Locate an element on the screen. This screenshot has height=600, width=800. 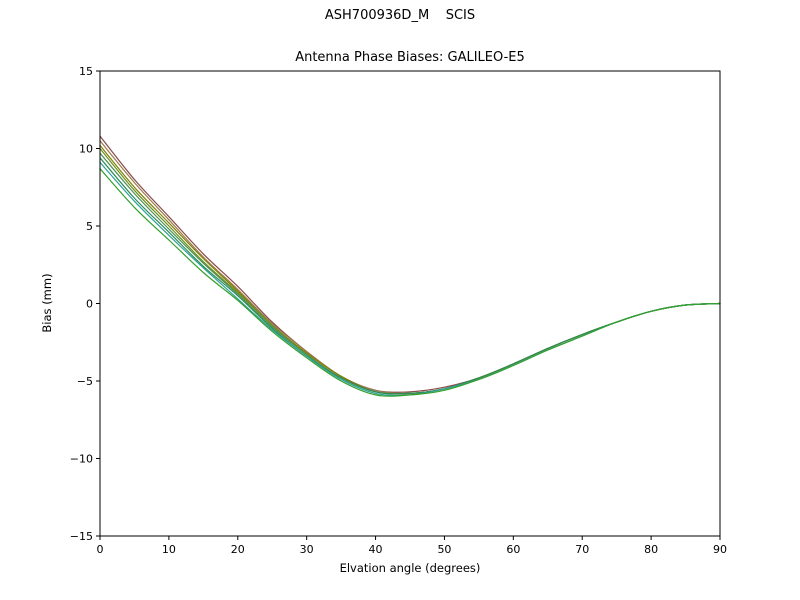
y-tick-label: 10 is located at coordinates (86, 149).